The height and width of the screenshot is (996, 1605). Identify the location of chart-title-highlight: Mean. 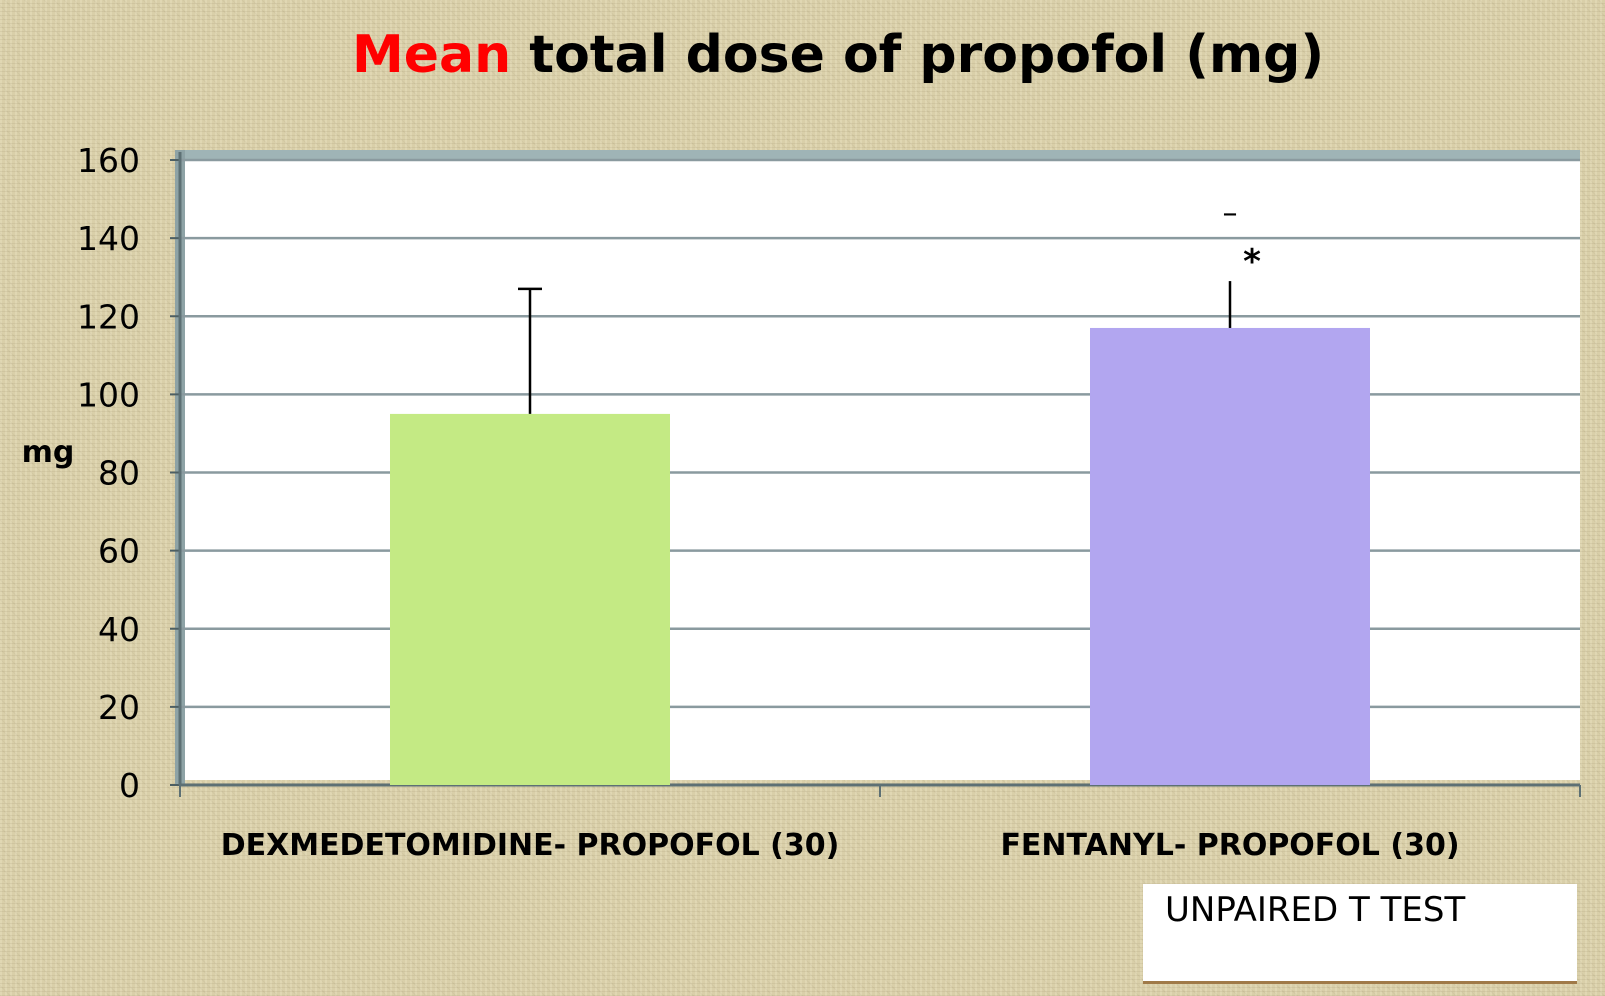
(431, 55).